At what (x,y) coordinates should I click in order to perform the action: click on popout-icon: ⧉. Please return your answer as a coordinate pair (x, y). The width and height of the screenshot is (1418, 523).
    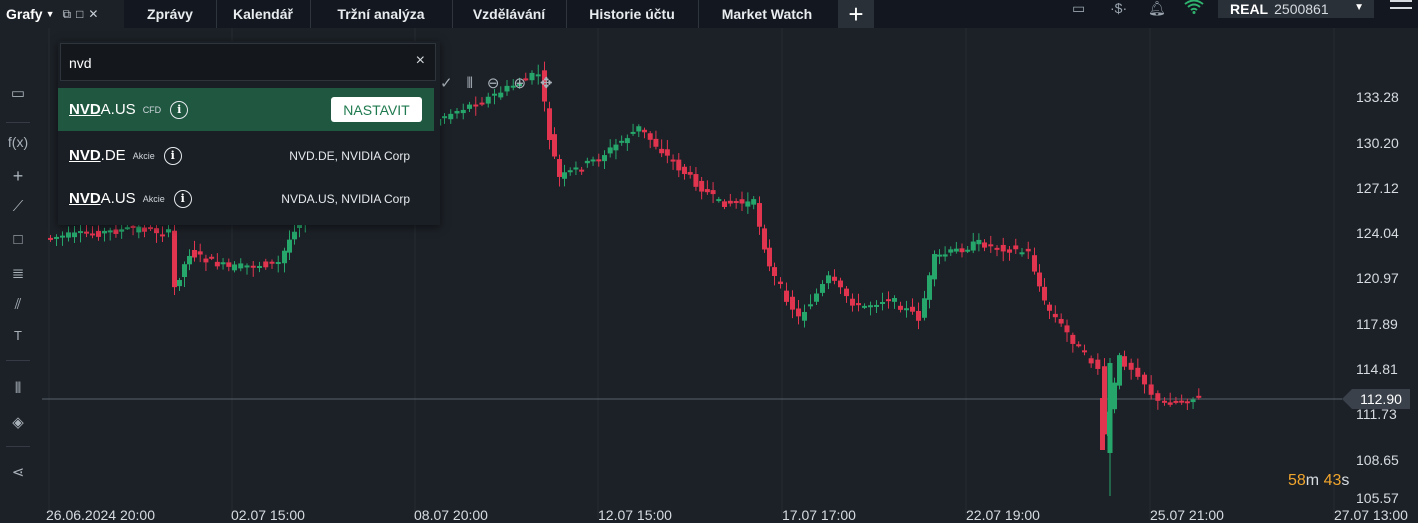
    Looking at the image, I should click on (67, 13).